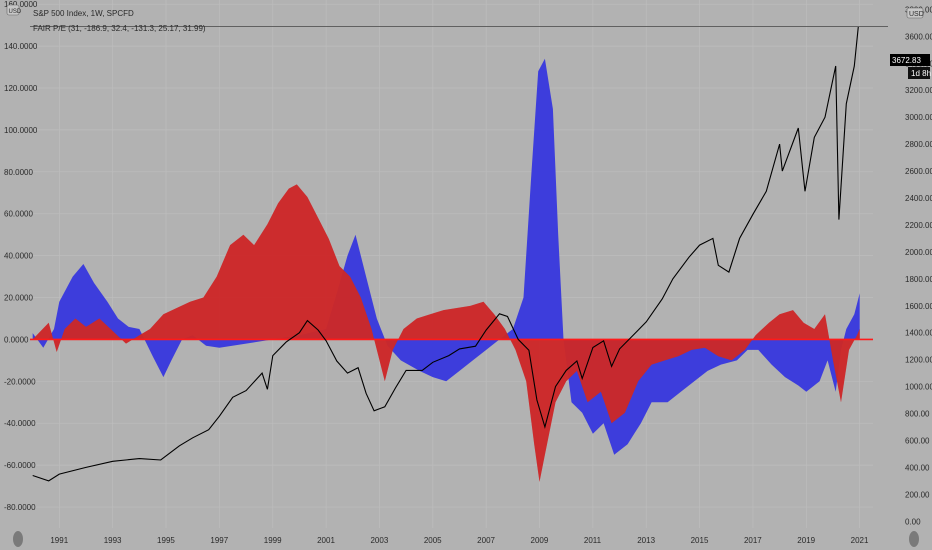  Describe the element at coordinates (917, 467) in the screenshot. I see `right-tick-label: 400.00` at that location.